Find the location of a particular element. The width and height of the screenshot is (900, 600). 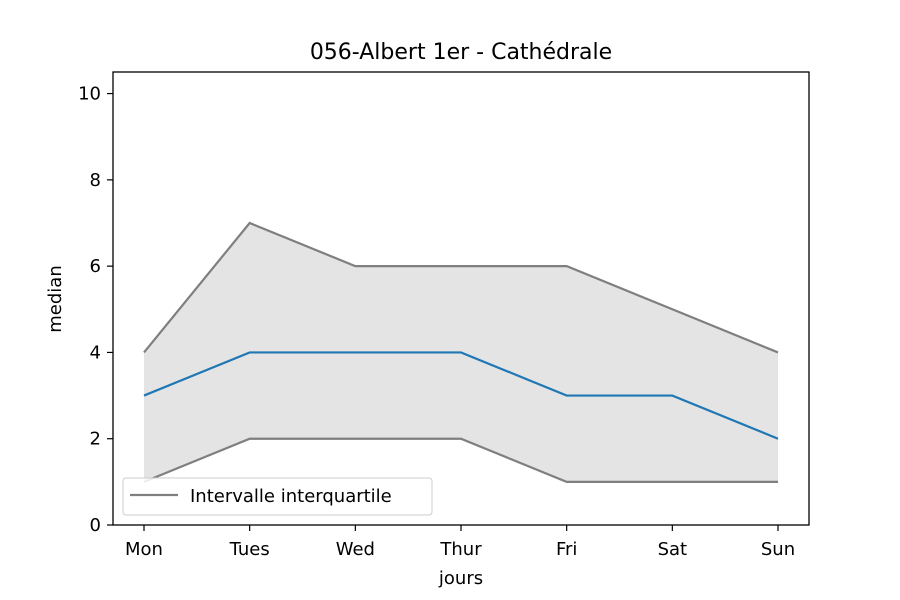

chart-title: 056-Albert 1er - Cathédrale is located at coordinates (461, 52).